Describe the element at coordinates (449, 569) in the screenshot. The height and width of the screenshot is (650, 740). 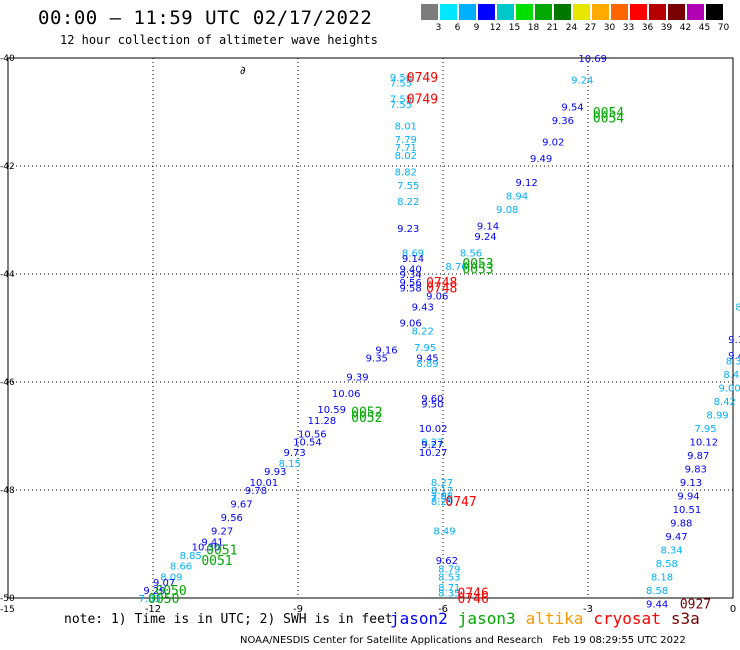
I see `swh-value: 8.79` at that location.